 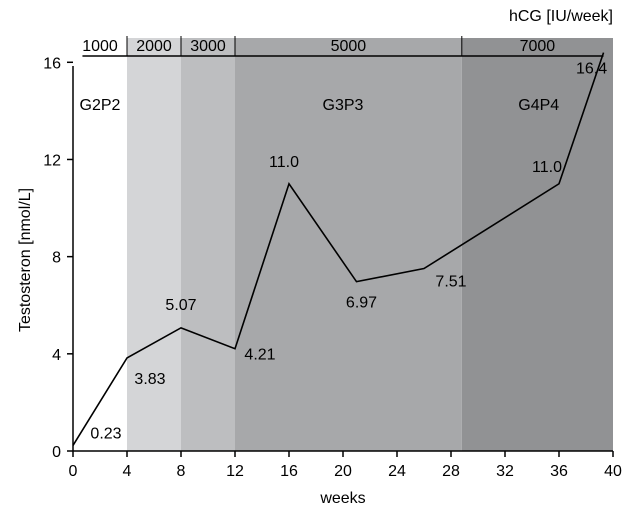 I want to click on x-tick-label-20: 20, so click(x=343, y=471).